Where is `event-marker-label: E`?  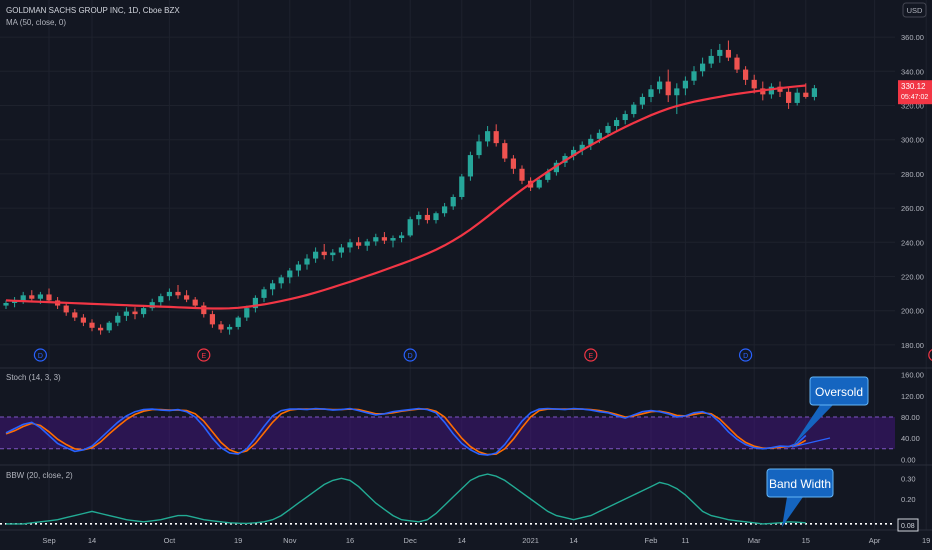 event-marker-label: E is located at coordinates (590, 356).